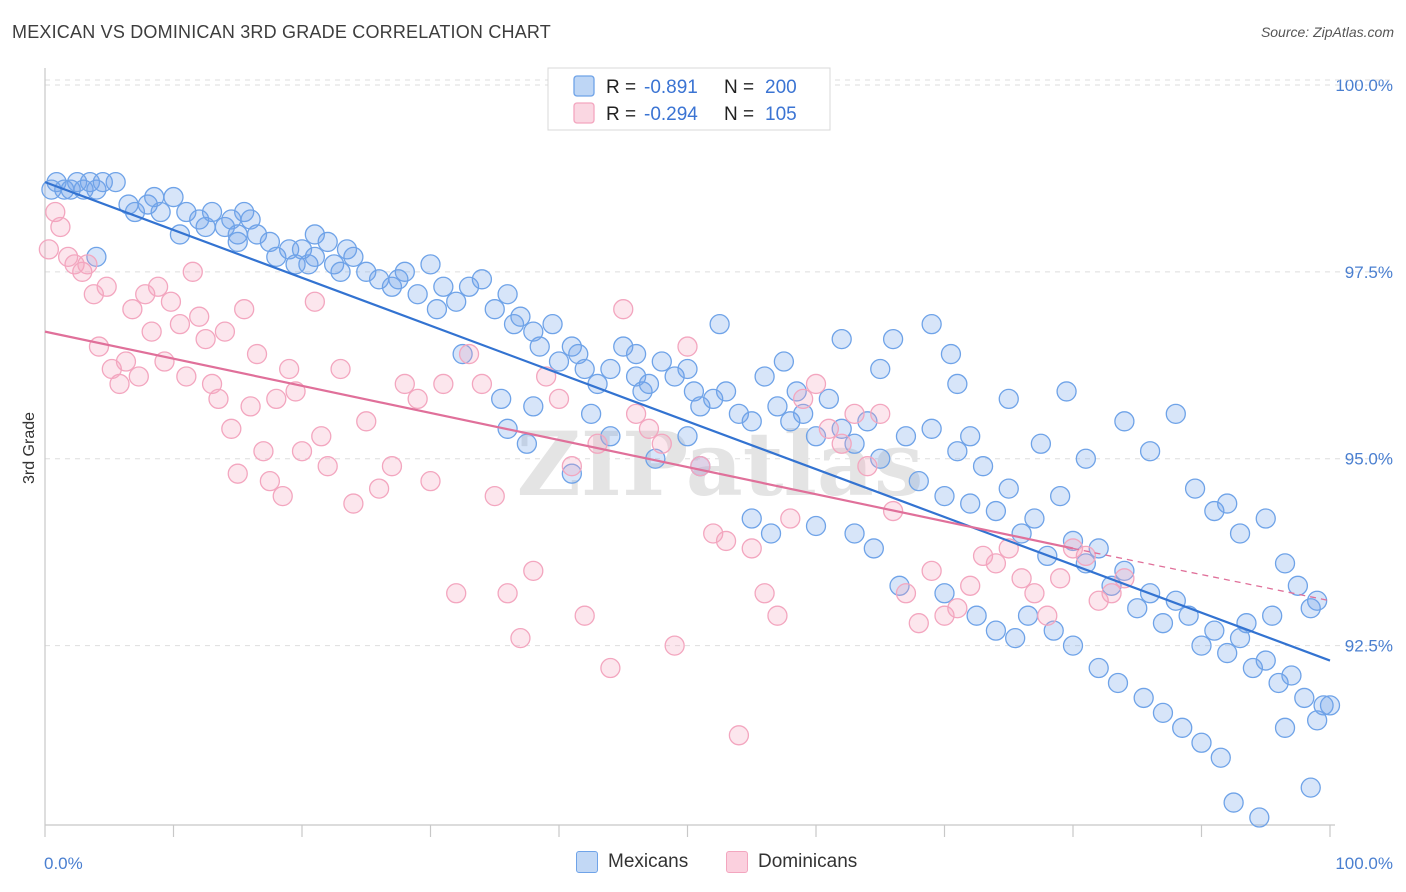 This screenshot has height=892, width=1406. What do you see at coordinates (63, 863) in the screenshot?
I see `x-tick-label: 0.0%` at bounding box center [63, 863].